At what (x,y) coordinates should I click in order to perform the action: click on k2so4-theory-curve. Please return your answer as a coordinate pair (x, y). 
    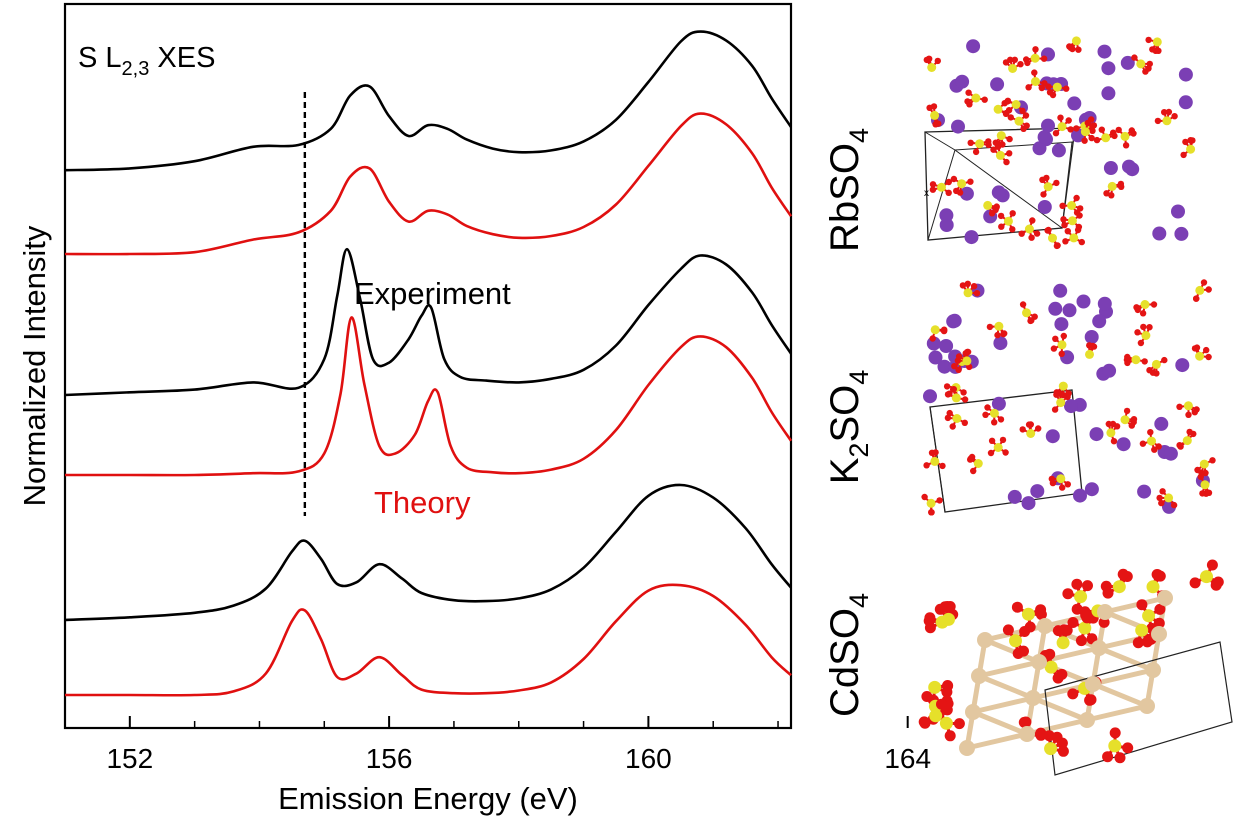
    Looking at the image, I should click on (428, 396).